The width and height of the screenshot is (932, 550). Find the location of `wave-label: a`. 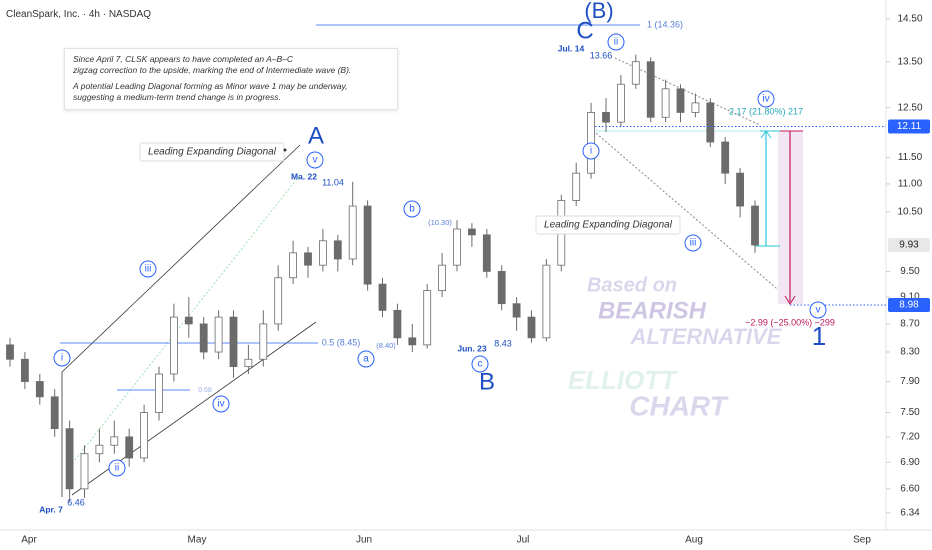

wave-label: a is located at coordinates (366, 359).